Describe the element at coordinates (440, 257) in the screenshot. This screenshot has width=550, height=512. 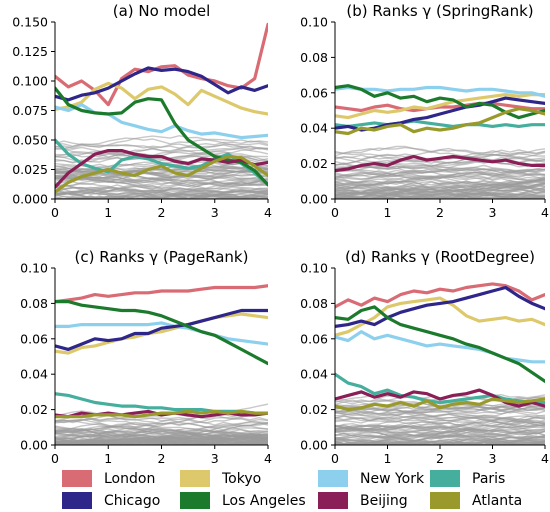
I see `subplot-title: (d) Ranks γ (RootDegree)` at that location.